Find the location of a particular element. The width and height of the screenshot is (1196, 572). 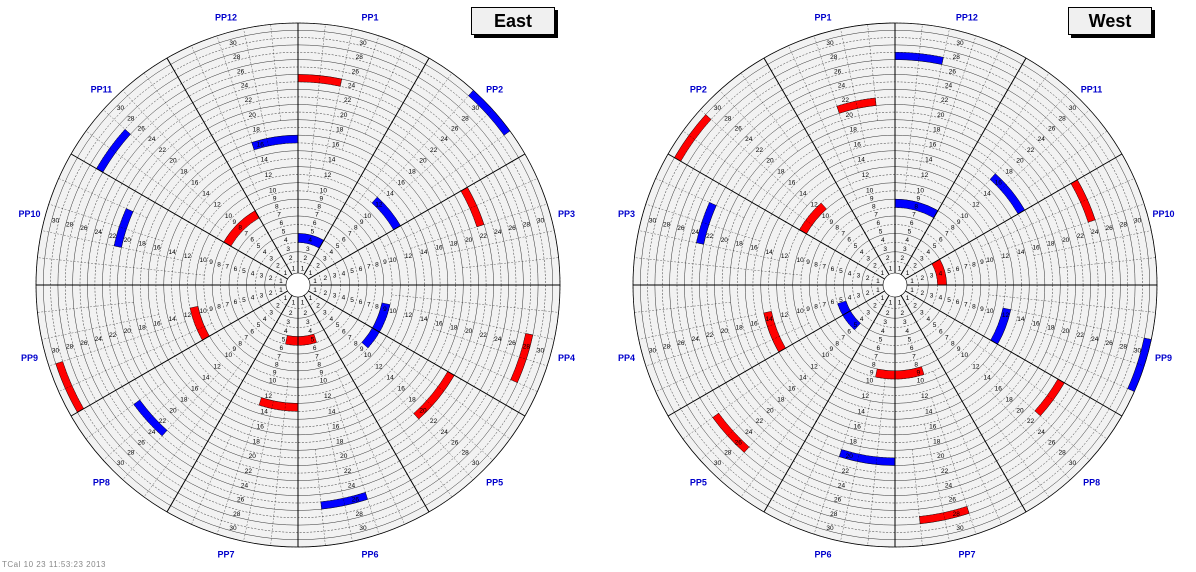

east-ring-number: 4 is located at coordinates (253, 298).